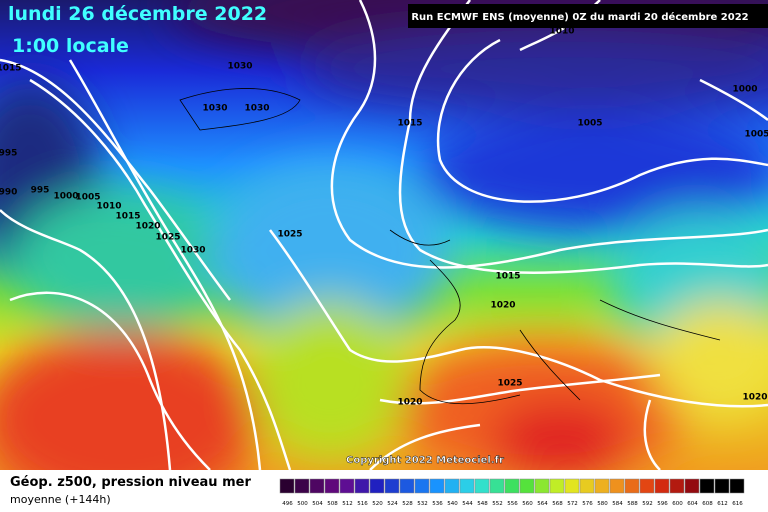 The image size is (768, 512). I want to click on scale-label: 504, so click(317, 504).